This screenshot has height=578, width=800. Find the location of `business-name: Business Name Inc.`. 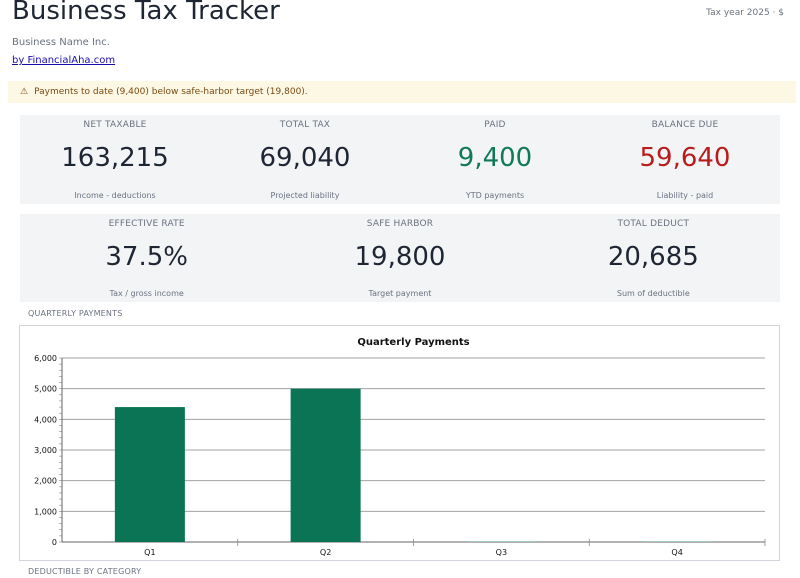

business-name: Business Name Inc. is located at coordinates (61, 42).